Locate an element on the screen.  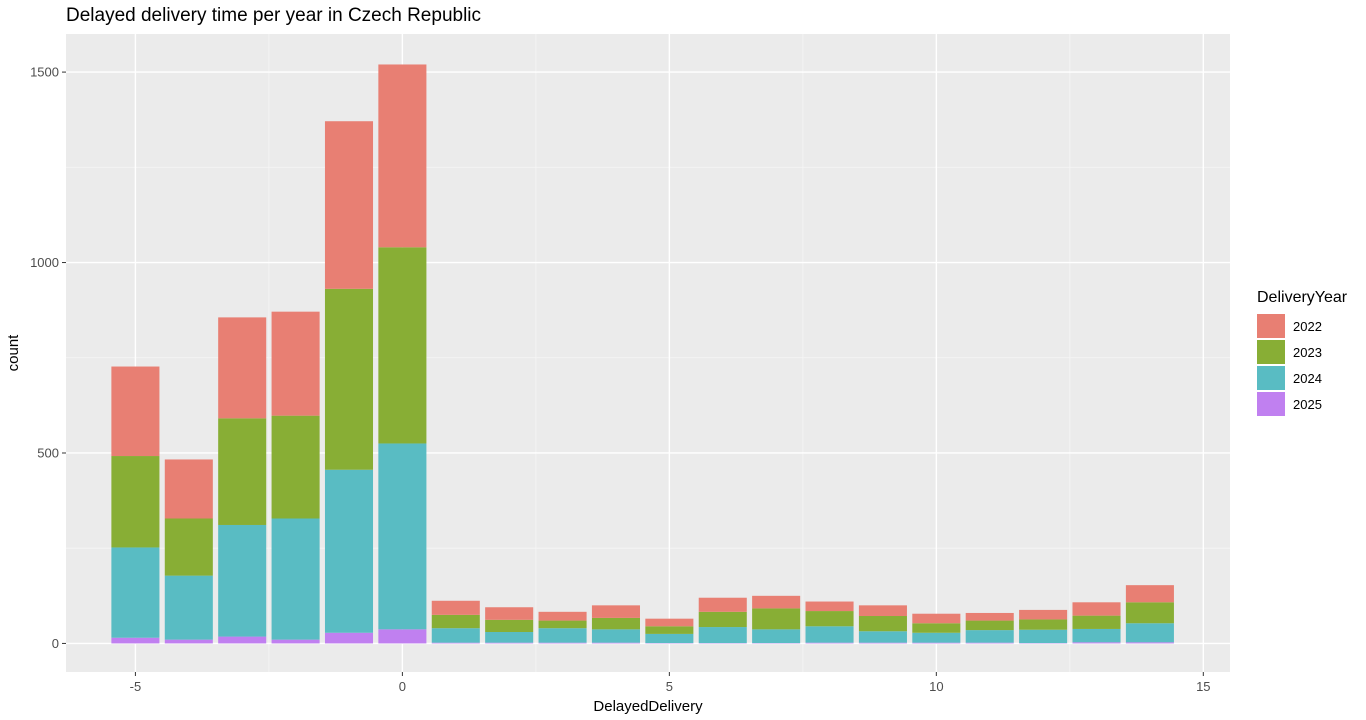
bar-2024-x12 is located at coordinates (1043, 636).